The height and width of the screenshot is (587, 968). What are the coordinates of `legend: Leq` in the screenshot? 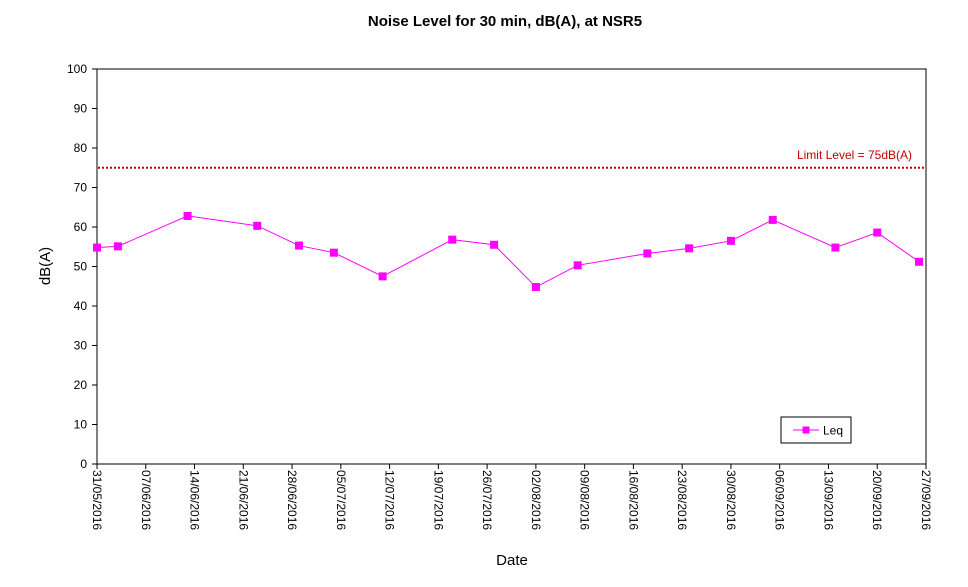 It's located at (816, 430).